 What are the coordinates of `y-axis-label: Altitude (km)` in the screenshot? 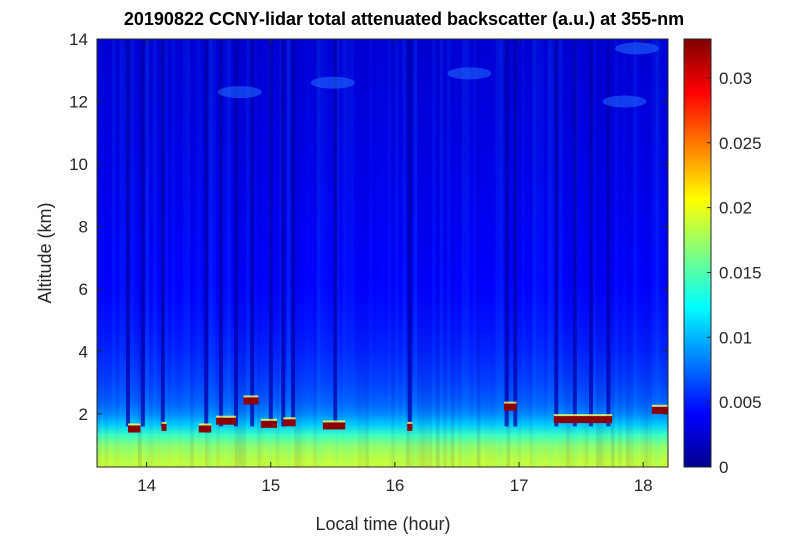 It's located at (45, 252).